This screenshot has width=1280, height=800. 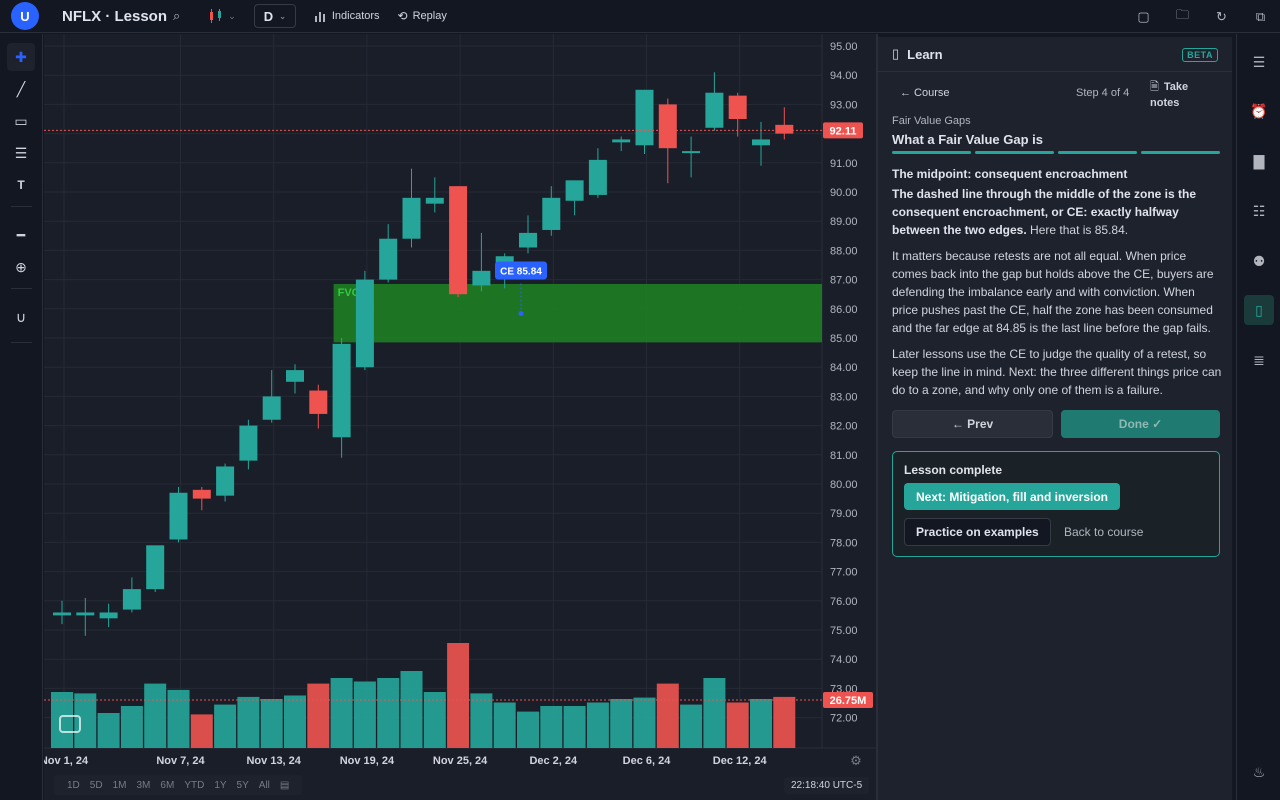 What do you see at coordinates (355, 16) in the screenshot?
I see `indicators-label: Indicators` at bounding box center [355, 16].